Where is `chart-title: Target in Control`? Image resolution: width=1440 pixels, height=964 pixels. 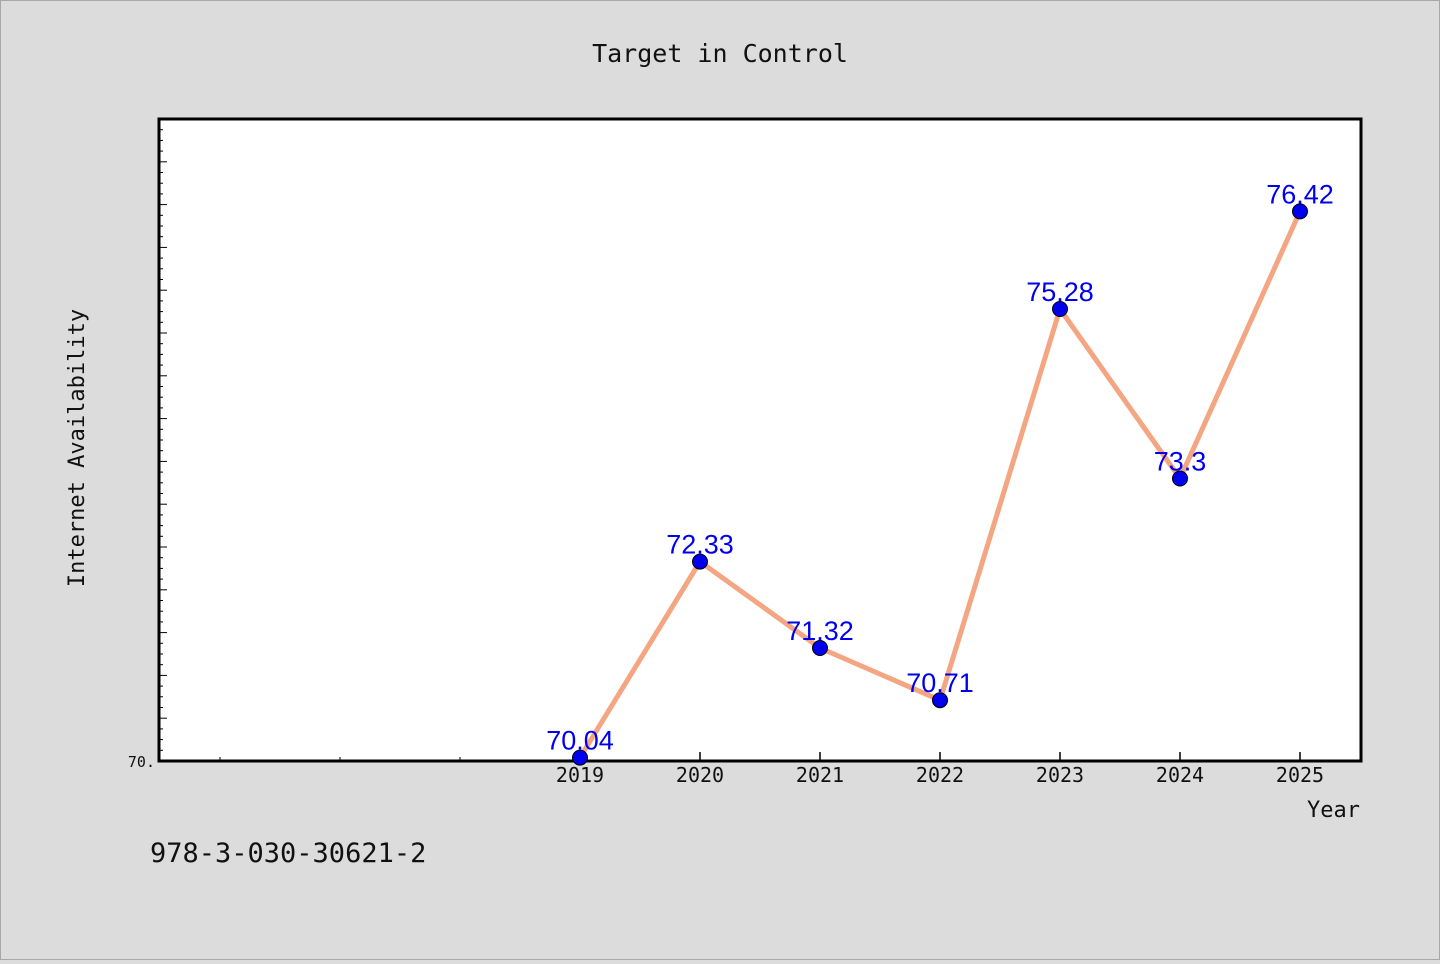 chart-title: Target in Control is located at coordinates (720, 53).